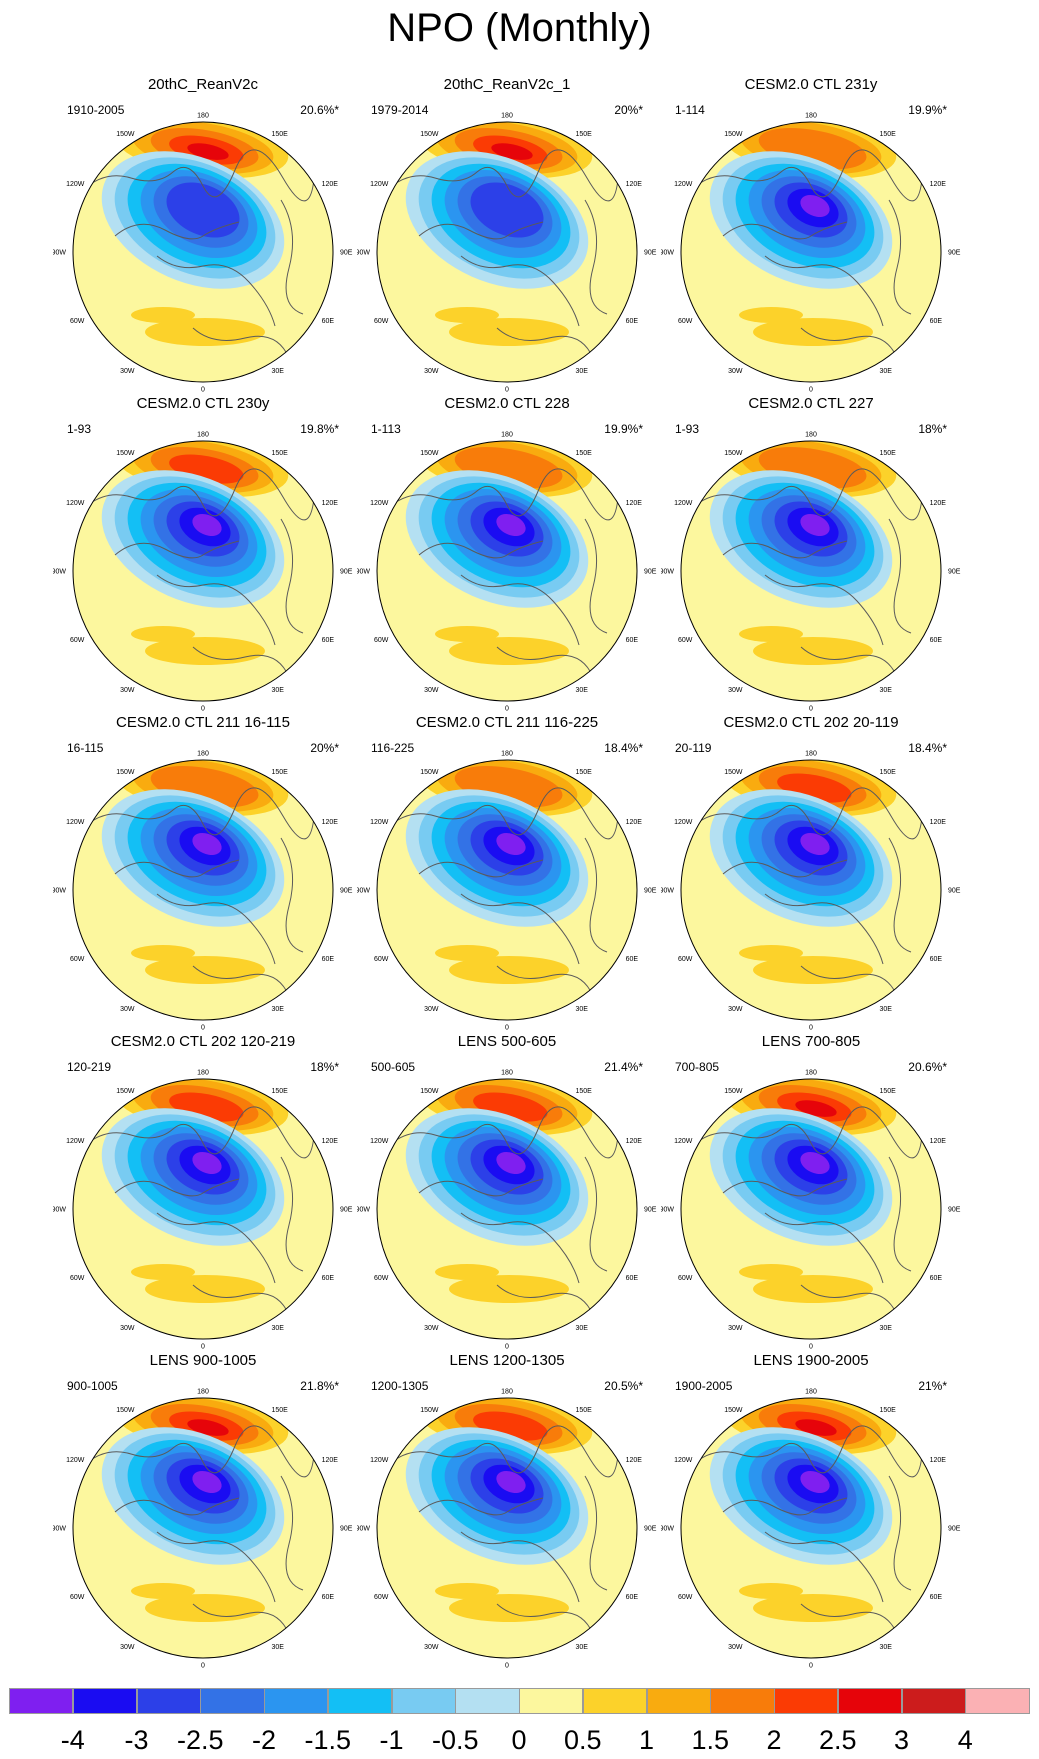 The width and height of the screenshot is (1039, 1759). What do you see at coordinates (507, 403) in the screenshot?
I see `panel-title: CESM2.0 CTL 228` at bounding box center [507, 403].